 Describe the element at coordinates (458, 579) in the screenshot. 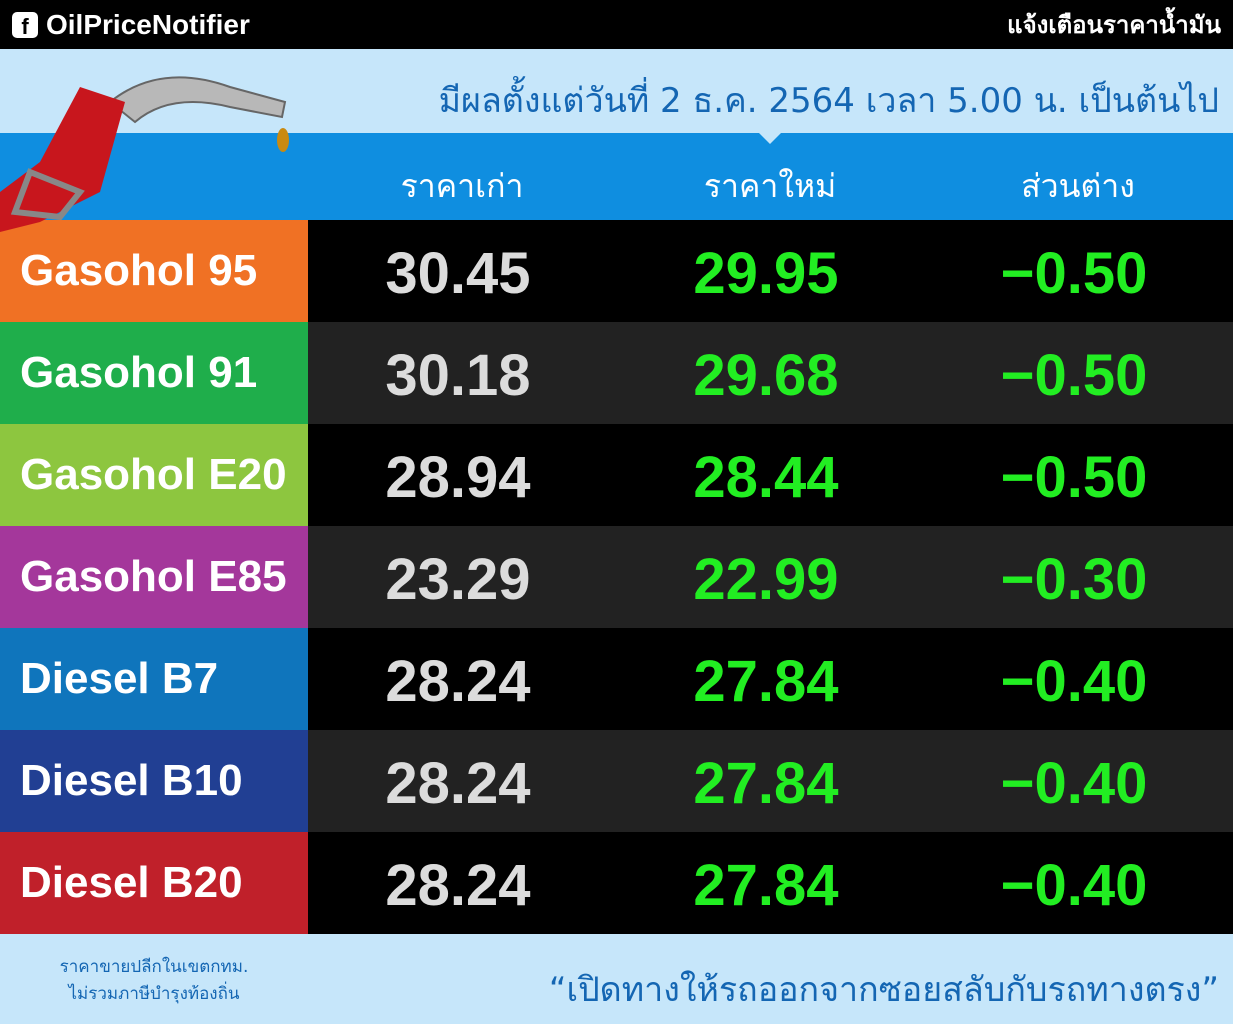

I see `old-price: 23.29` at that location.